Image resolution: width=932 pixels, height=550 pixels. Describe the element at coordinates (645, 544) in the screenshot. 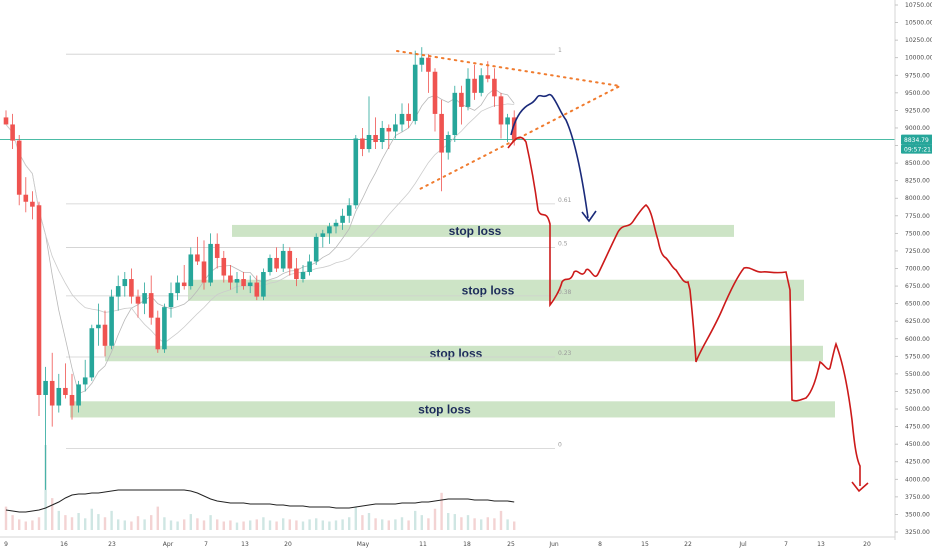

I see `time-tick-label: 15` at that location.